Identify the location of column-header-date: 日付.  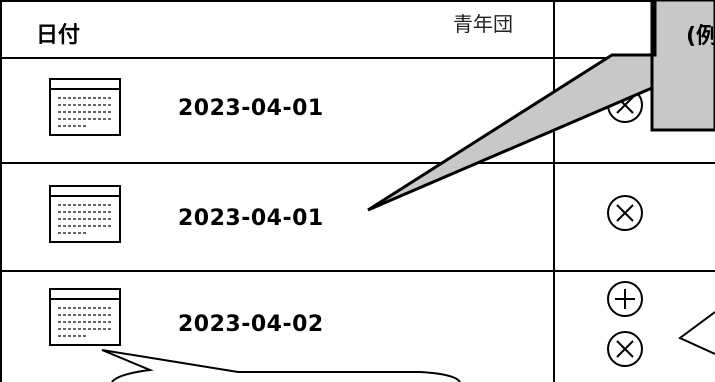
(58, 35).